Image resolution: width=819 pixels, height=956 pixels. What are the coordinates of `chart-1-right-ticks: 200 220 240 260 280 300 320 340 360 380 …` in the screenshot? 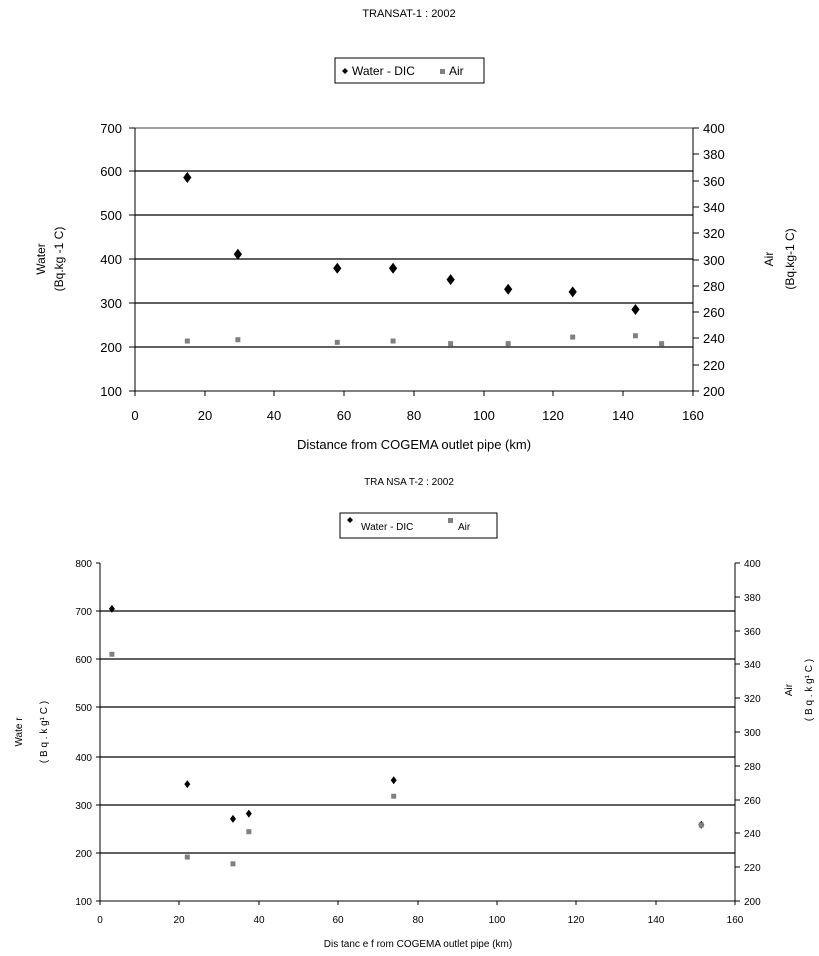 It's located at (709, 260).